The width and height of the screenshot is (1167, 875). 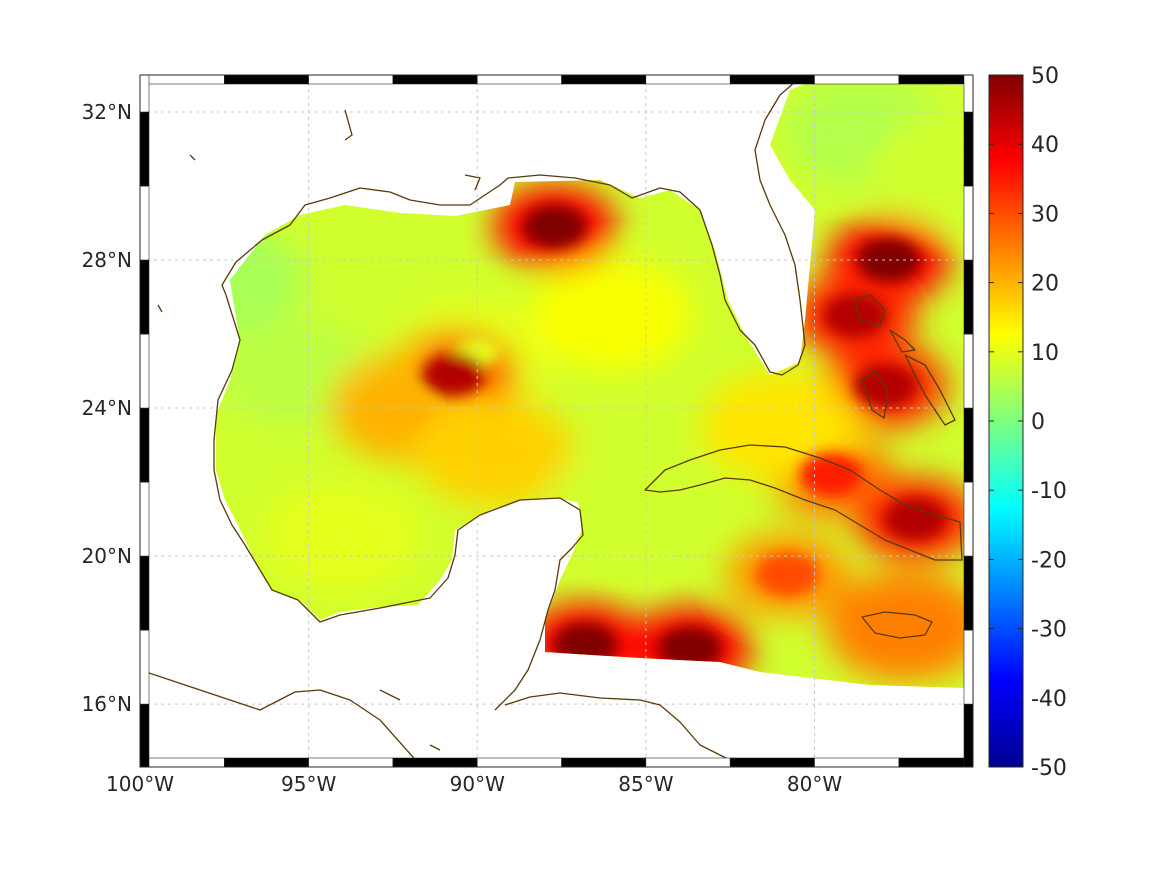 I want to click on latitude-axis: 32°N 28°N 24°N 20°N 16°N, so click(x=107, y=408).